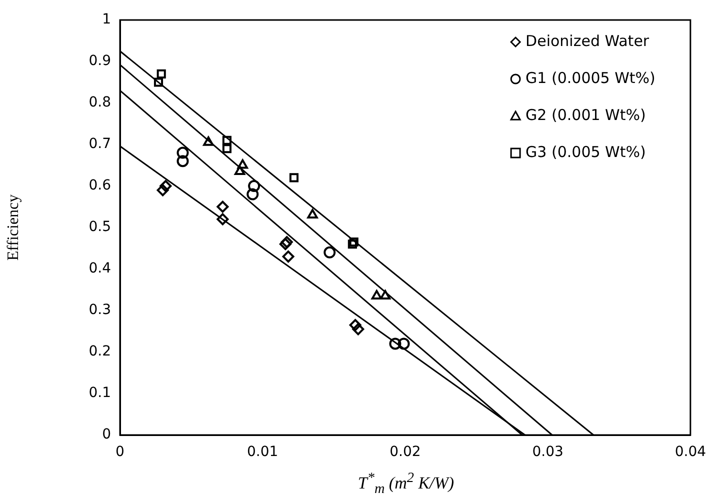  What do you see at coordinates (100, 186) in the screenshot?
I see `y-tick-label: 0.6` at bounding box center [100, 186].